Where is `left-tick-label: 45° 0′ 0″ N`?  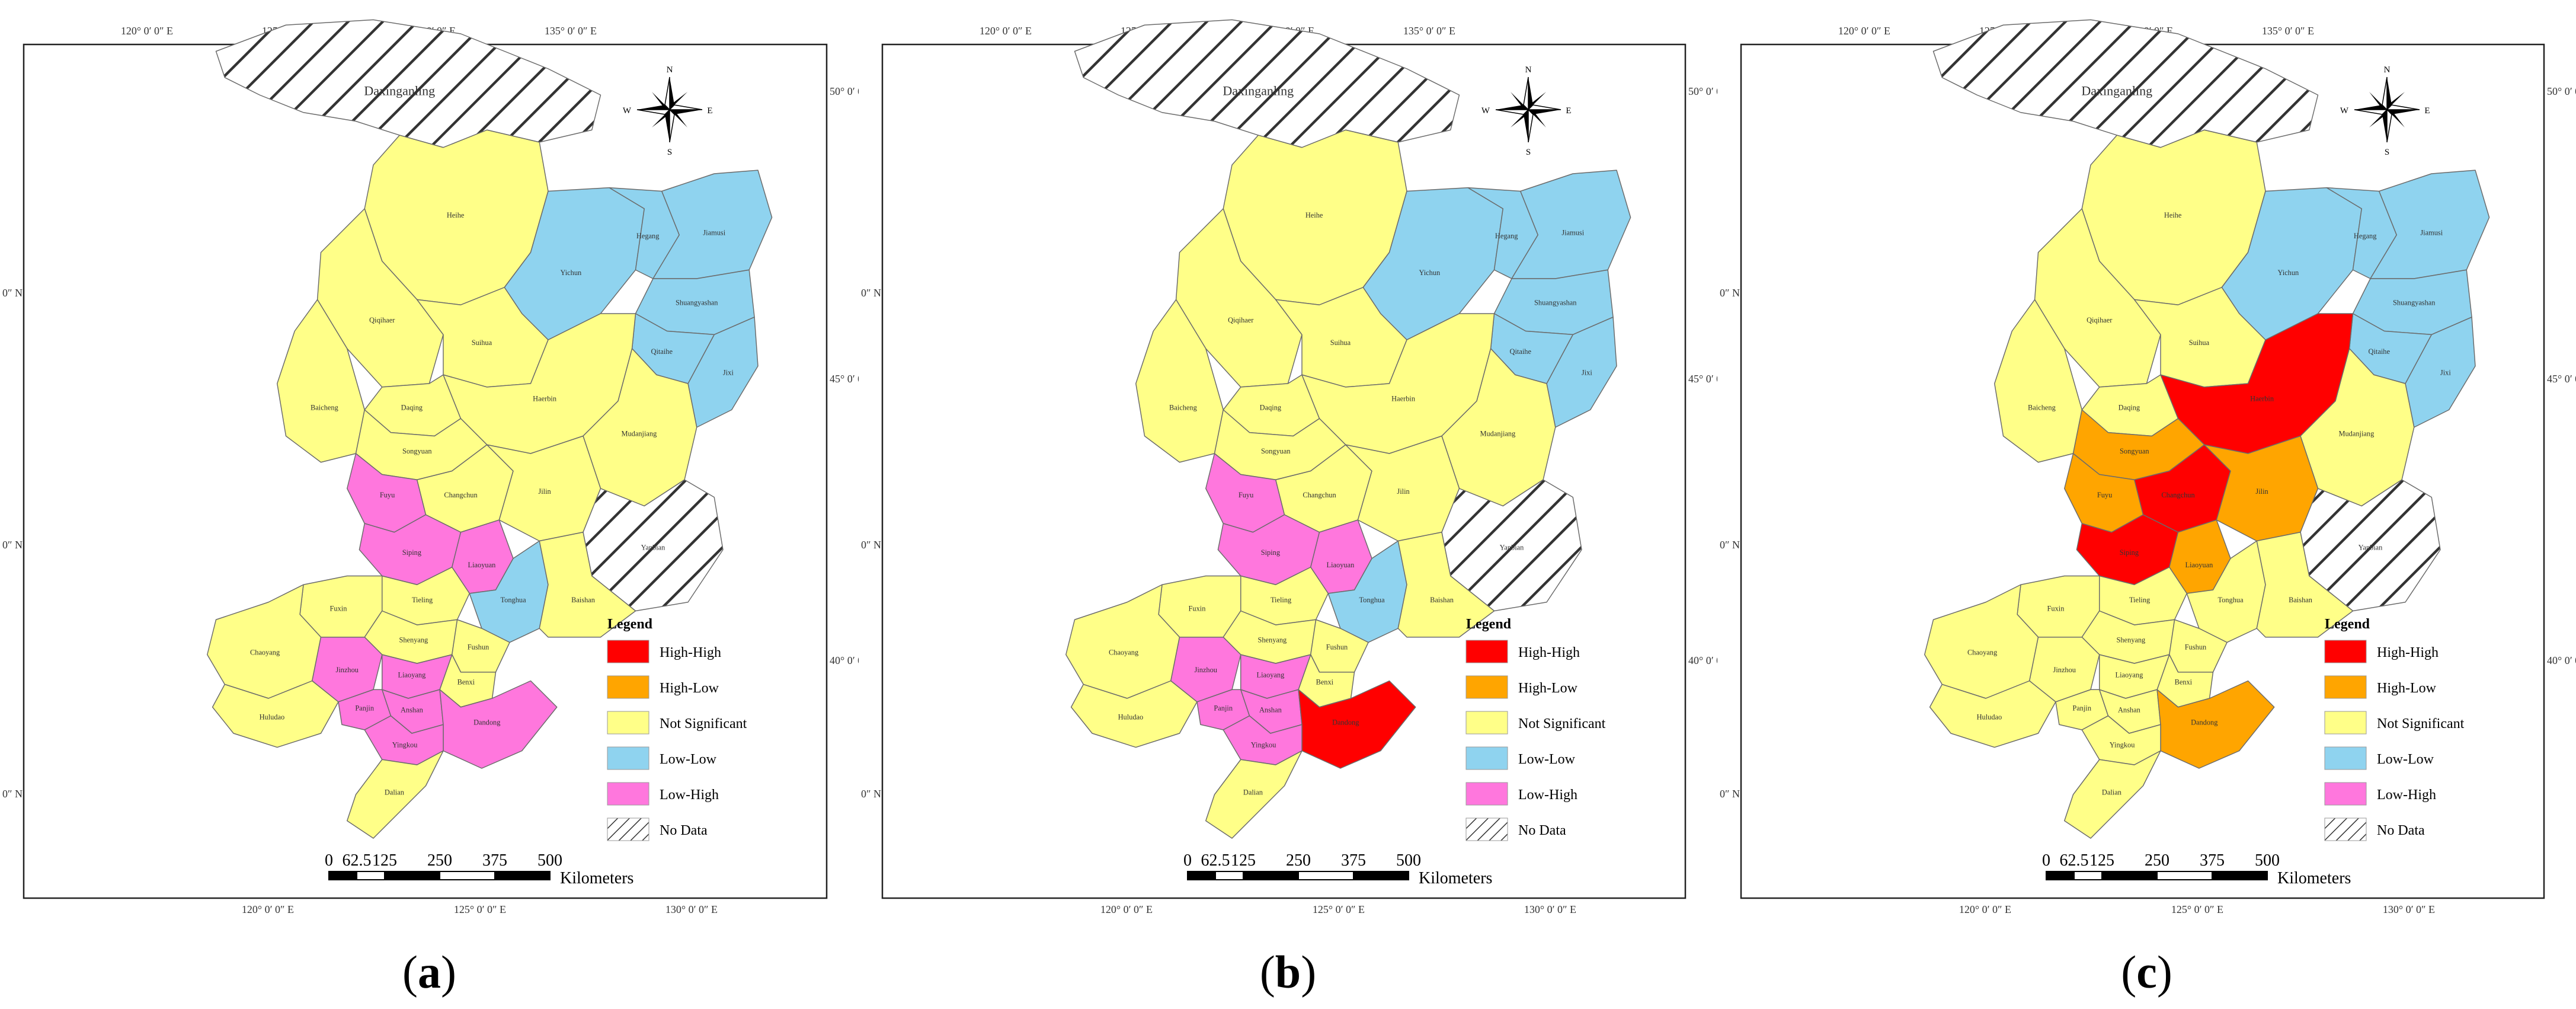
left-tick-label: 45° 0′ 0″ N is located at coordinates (870, 545).